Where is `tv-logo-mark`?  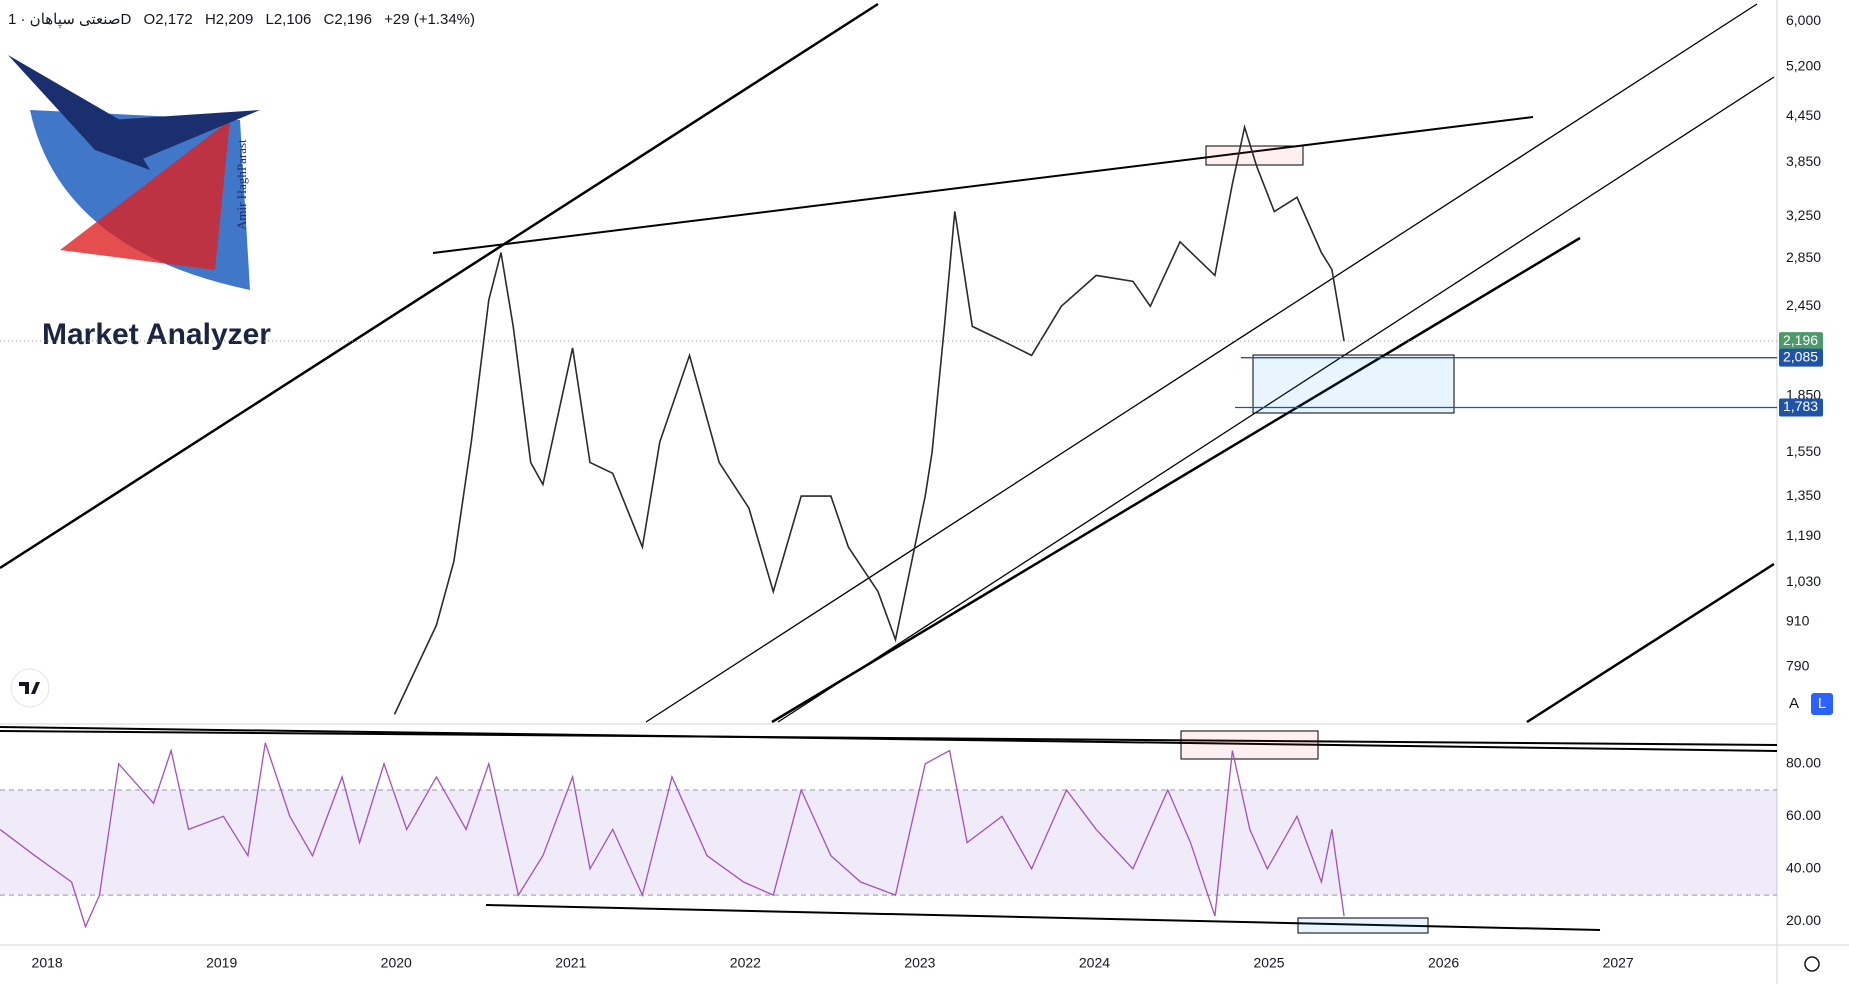 tv-logo-mark is located at coordinates (29, 688).